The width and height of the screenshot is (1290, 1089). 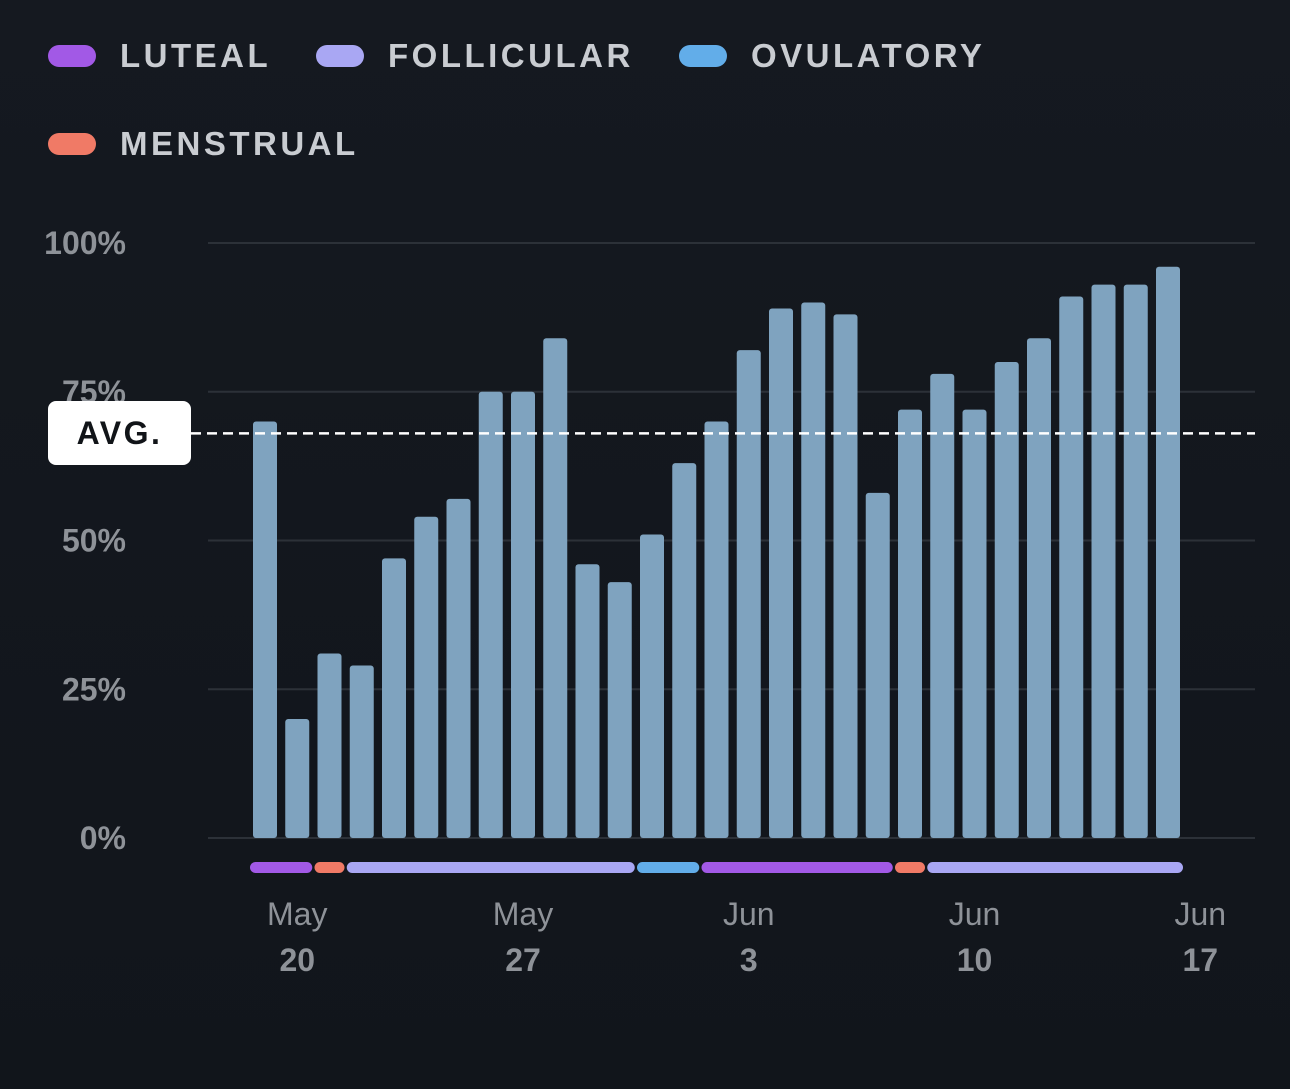 What do you see at coordinates (868, 55) in the screenshot?
I see `legend-label-ovulatory: OVULATORY` at bounding box center [868, 55].